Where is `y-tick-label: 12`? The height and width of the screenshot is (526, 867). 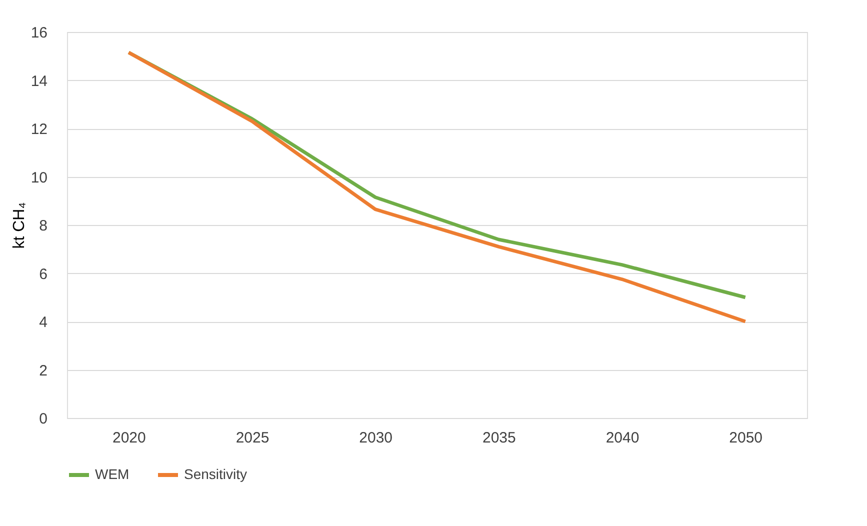 y-tick-label: 12 is located at coordinates (39, 129).